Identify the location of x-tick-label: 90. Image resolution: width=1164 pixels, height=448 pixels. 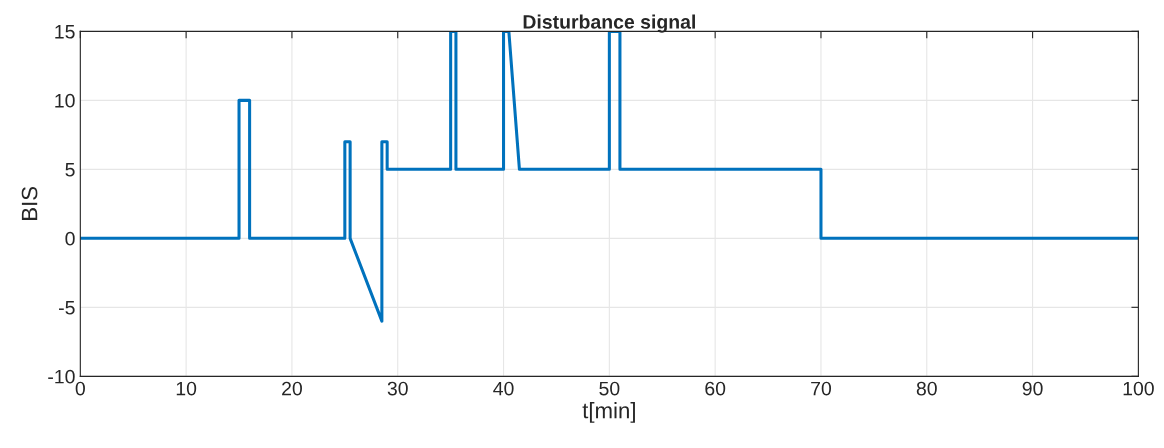
(1032, 388).